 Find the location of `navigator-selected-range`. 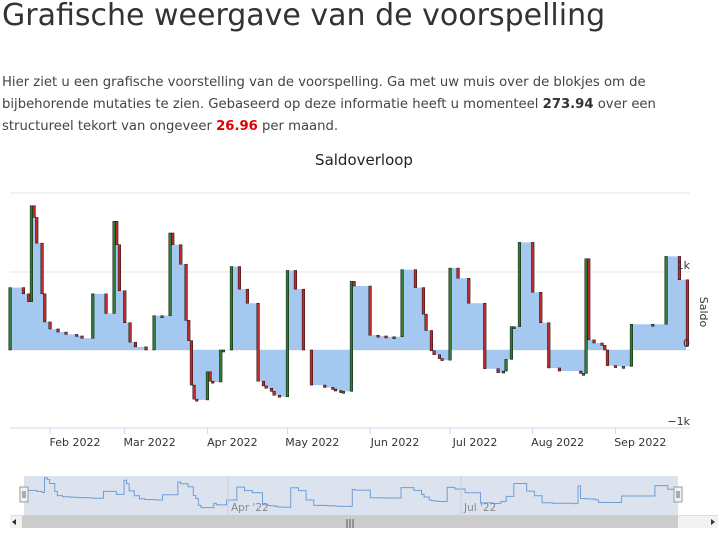

navigator-selected-range is located at coordinates (351, 496).